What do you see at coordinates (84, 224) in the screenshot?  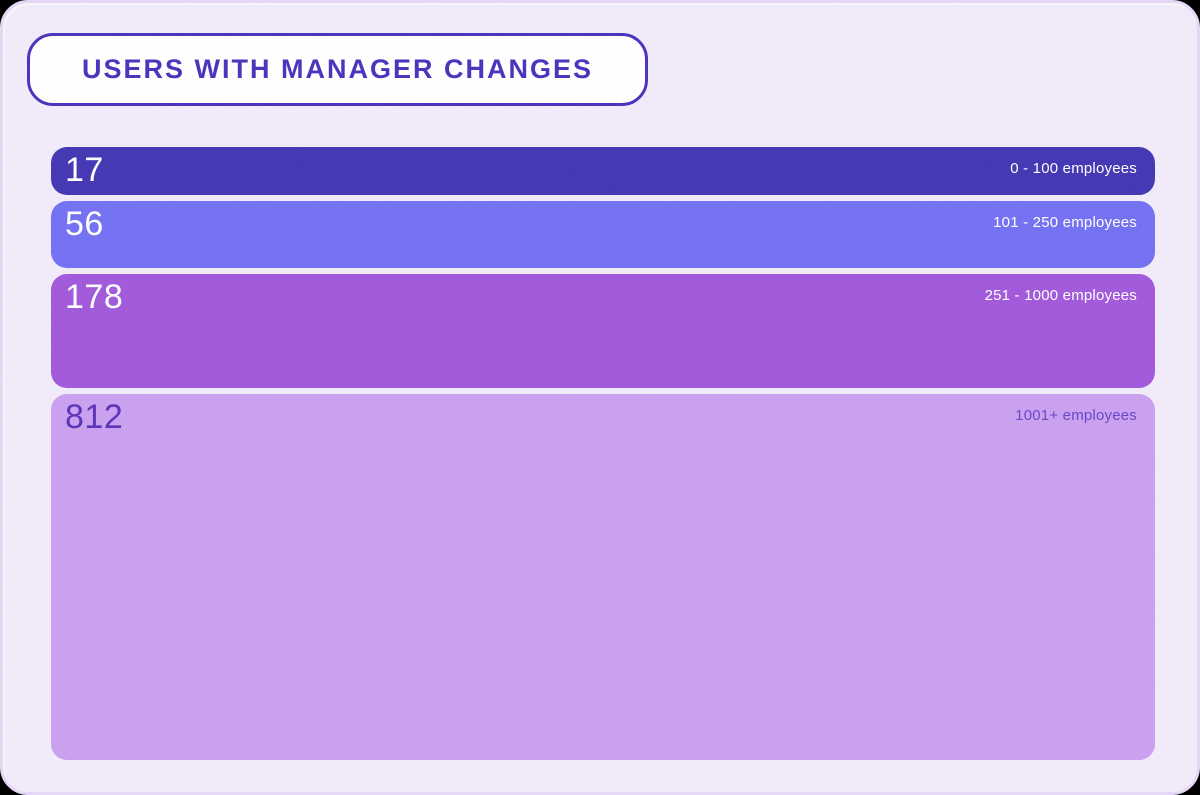 I see `bar-value: 56` at bounding box center [84, 224].